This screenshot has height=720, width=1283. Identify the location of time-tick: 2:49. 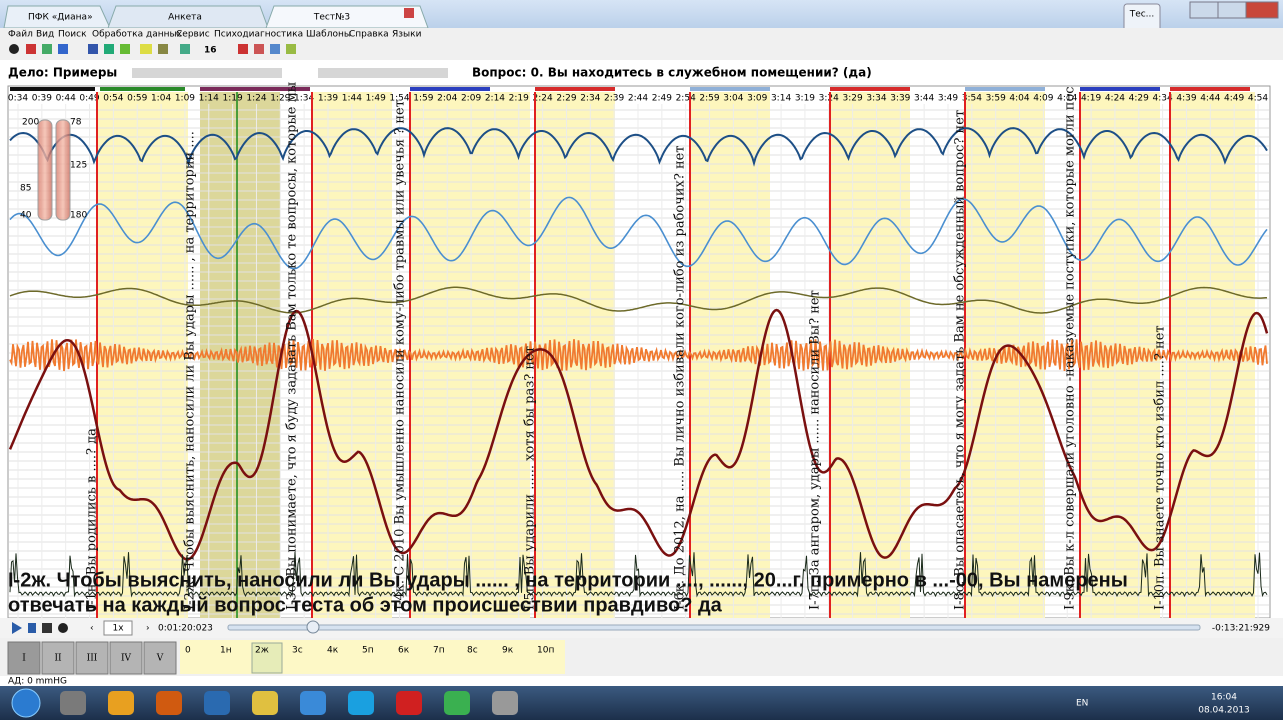
(662, 99).